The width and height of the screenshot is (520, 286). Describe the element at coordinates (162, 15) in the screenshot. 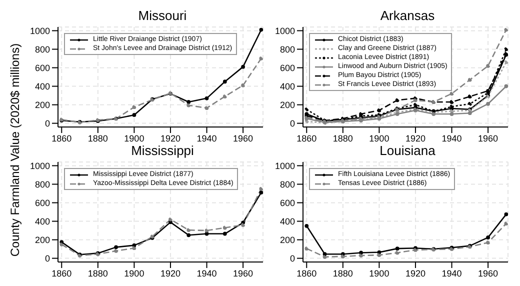

I see `chart-title: Missouri` at that location.